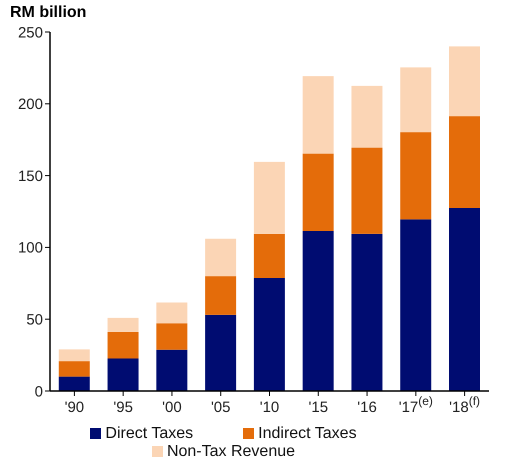 This screenshot has height=469, width=505. I want to click on legend-label: Indirect Taxes, so click(307, 433).